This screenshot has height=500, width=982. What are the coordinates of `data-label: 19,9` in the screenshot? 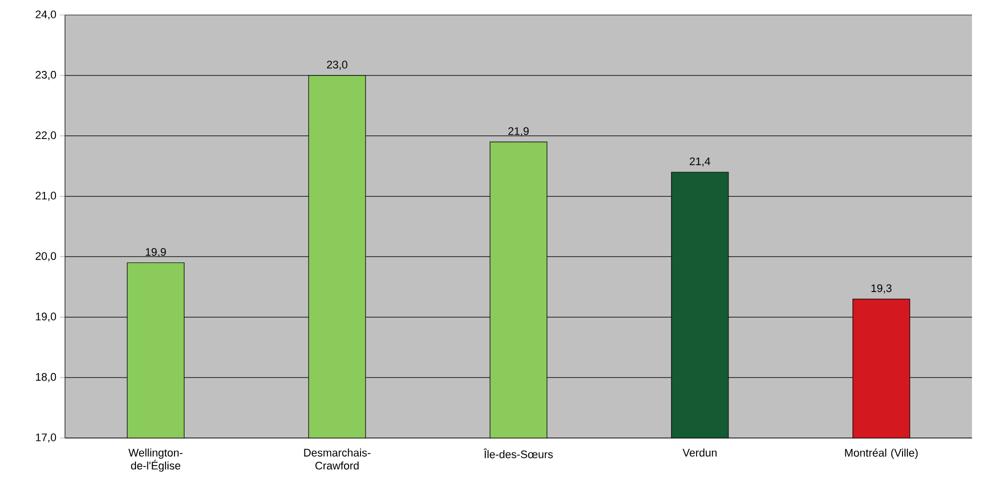 It's located at (156, 253).